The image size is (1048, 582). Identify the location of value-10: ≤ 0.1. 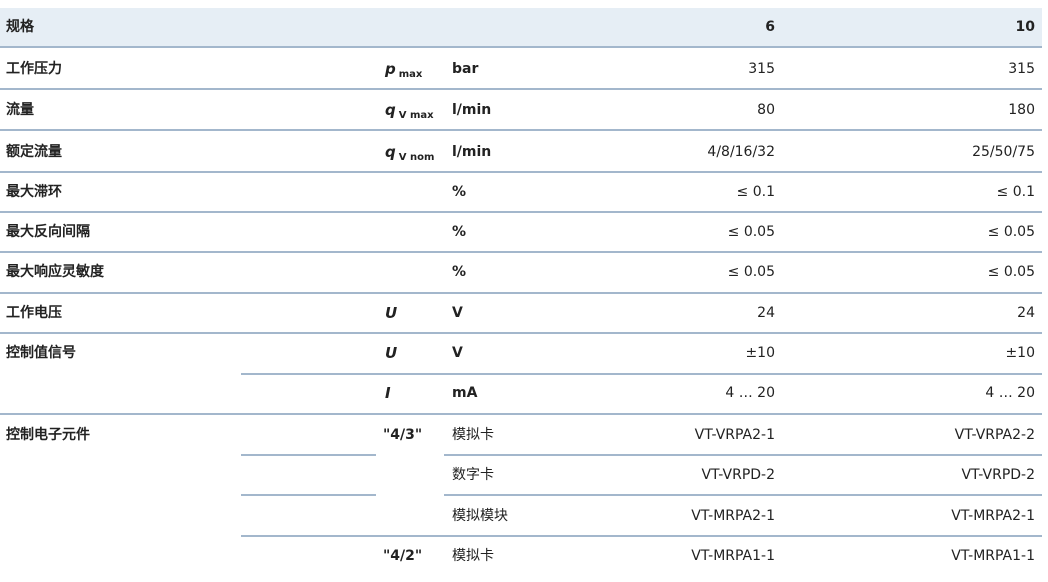
(1015, 192).